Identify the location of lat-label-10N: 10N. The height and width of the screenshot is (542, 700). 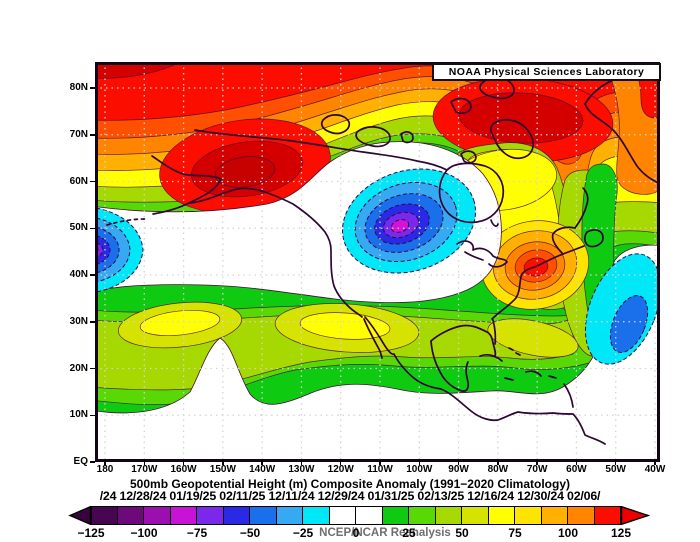
(78, 415).